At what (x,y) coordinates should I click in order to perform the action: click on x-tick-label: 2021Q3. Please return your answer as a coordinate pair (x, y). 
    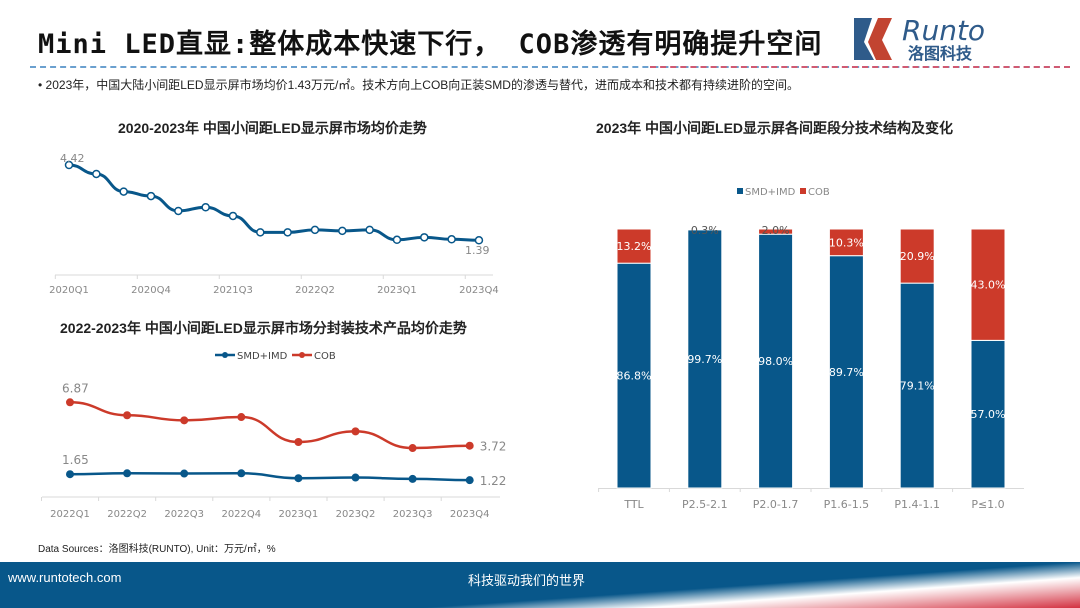
    Looking at the image, I should click on (233, 290).